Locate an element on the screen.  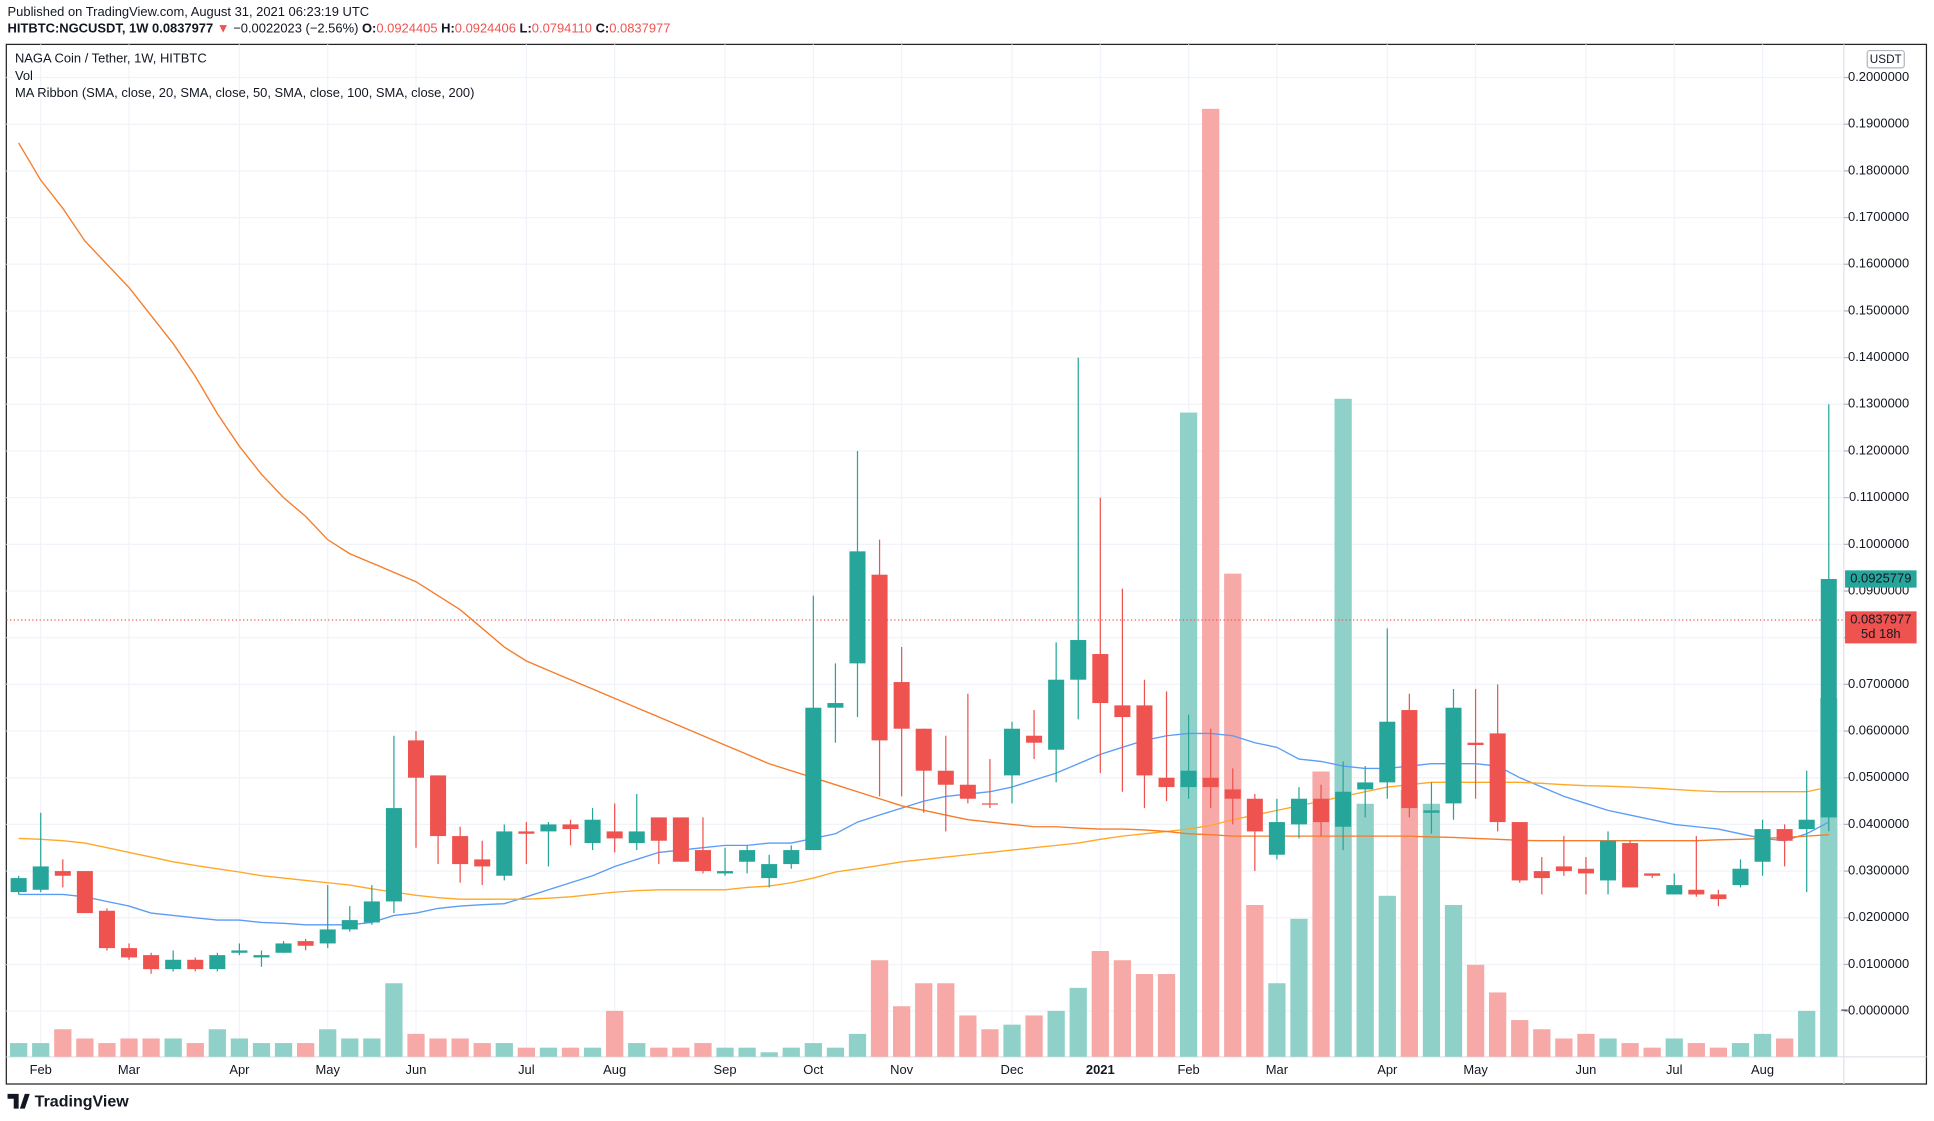
y-tick-label: 0.1800000 is located at coordinates (1878, 169).